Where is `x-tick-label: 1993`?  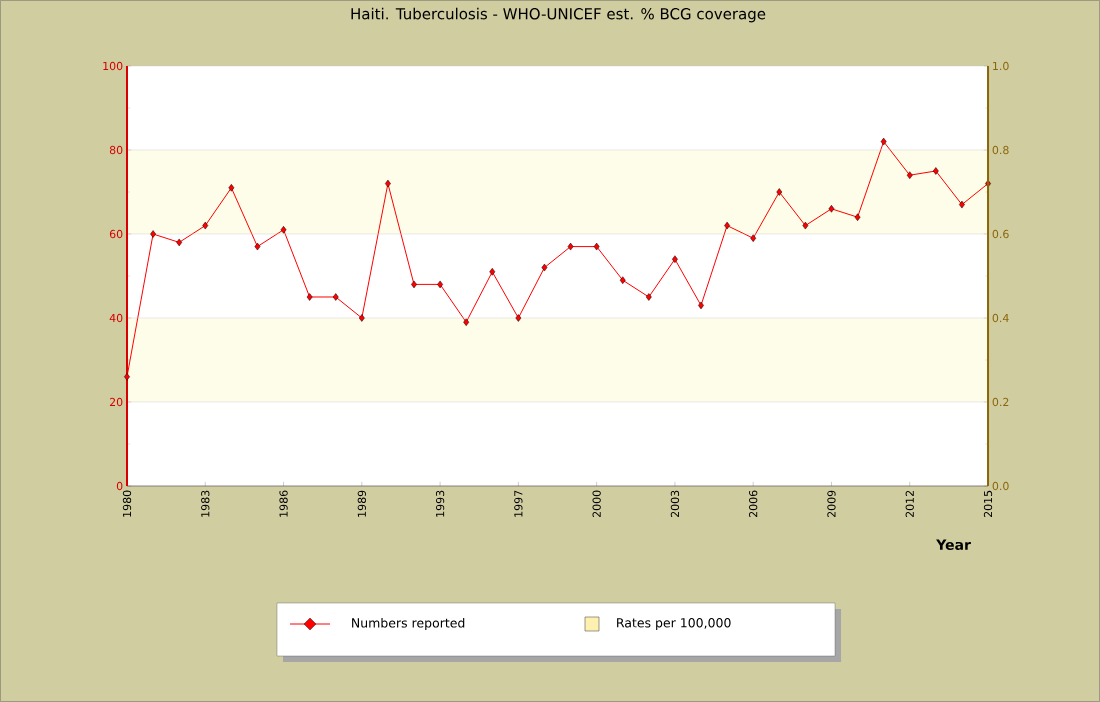
x-tick-label: 1993 is located at coordinates (440, 503).